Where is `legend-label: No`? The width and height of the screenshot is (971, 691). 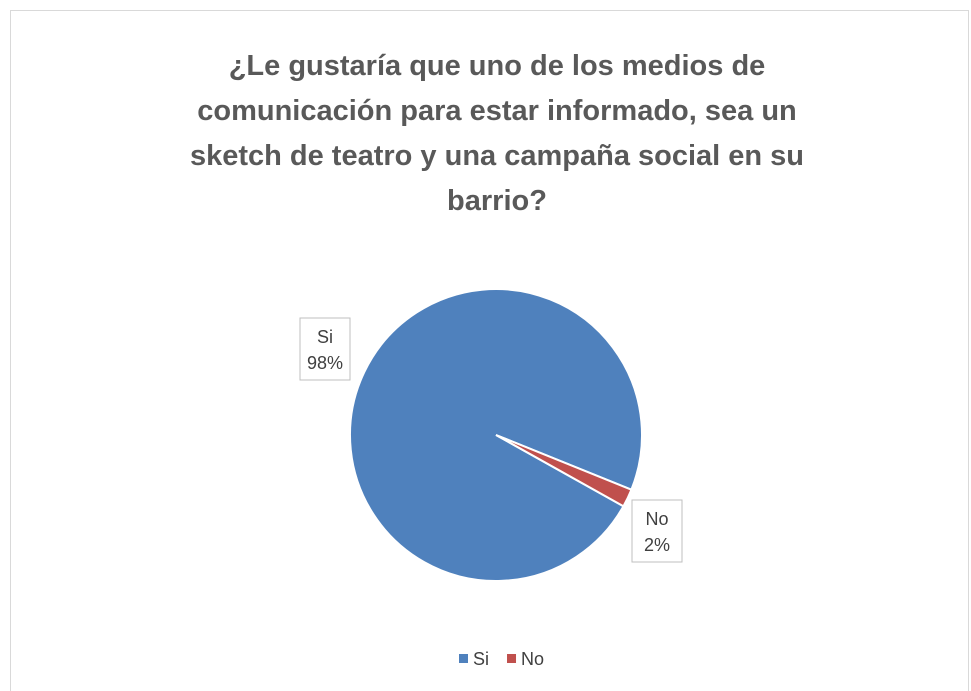
legend-label: No is located at coordinates (532, 659).